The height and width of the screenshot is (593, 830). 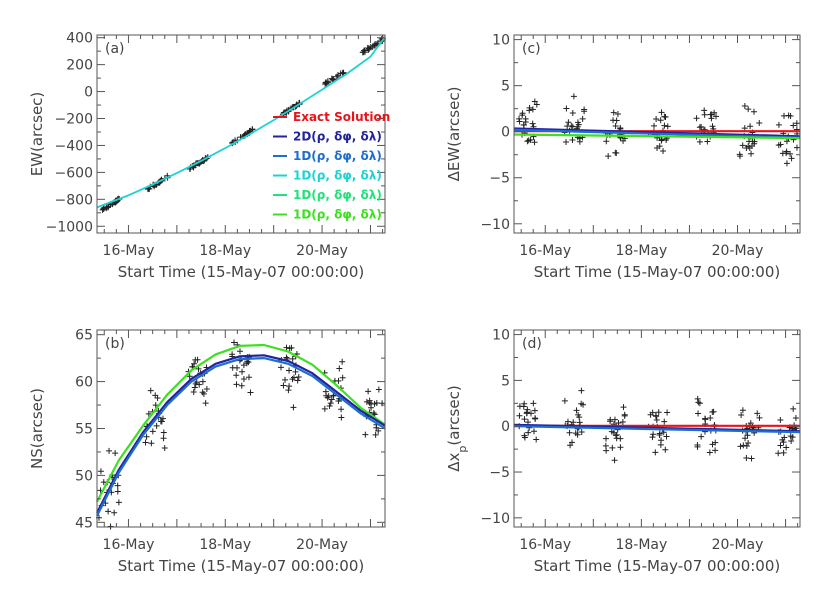 I want to click on panel-b-scatter-points, so click(x=240, y=434).